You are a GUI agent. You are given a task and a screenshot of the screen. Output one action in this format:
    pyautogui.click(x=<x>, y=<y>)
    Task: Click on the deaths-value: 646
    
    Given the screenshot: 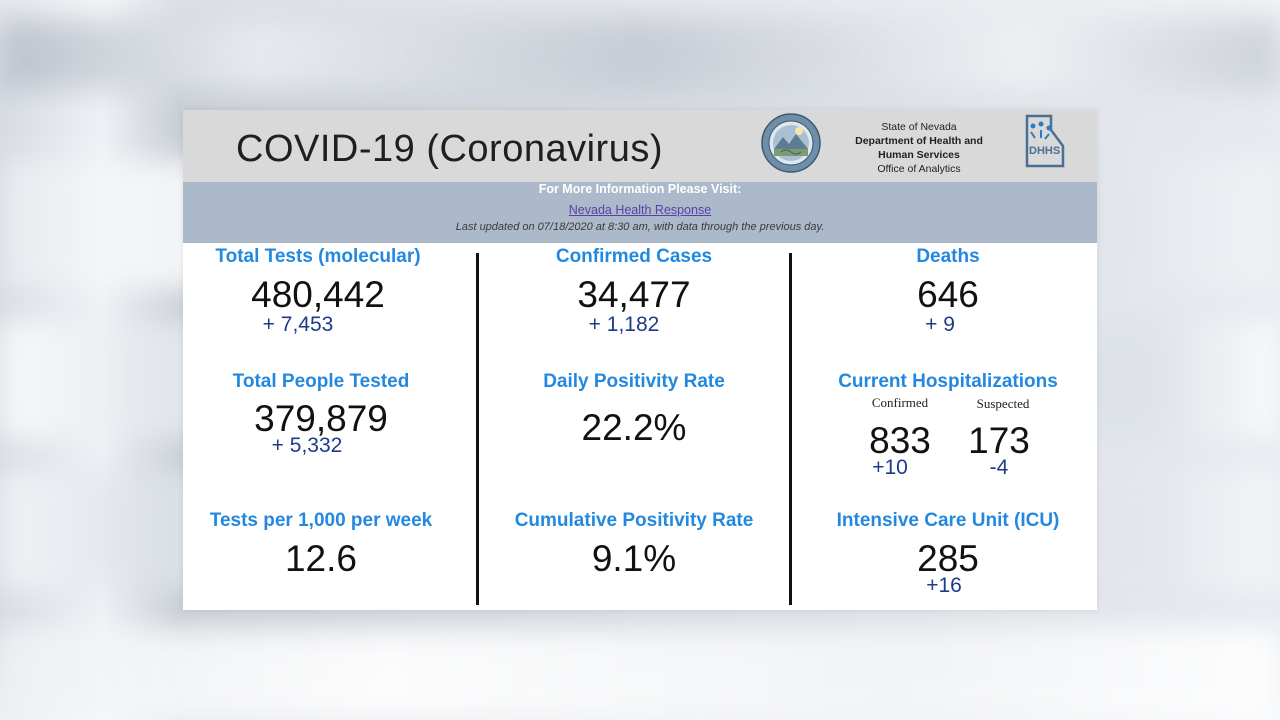 What is the action you would take?
    pyautogui.click(x=948, y=294)
    